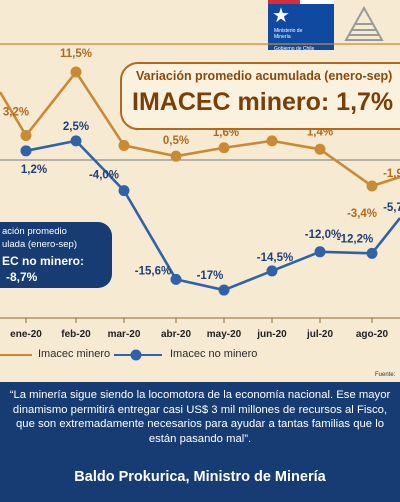 This screenshot has height=502, width=400. I want to click on company-logo-icon, so click(364, 23).